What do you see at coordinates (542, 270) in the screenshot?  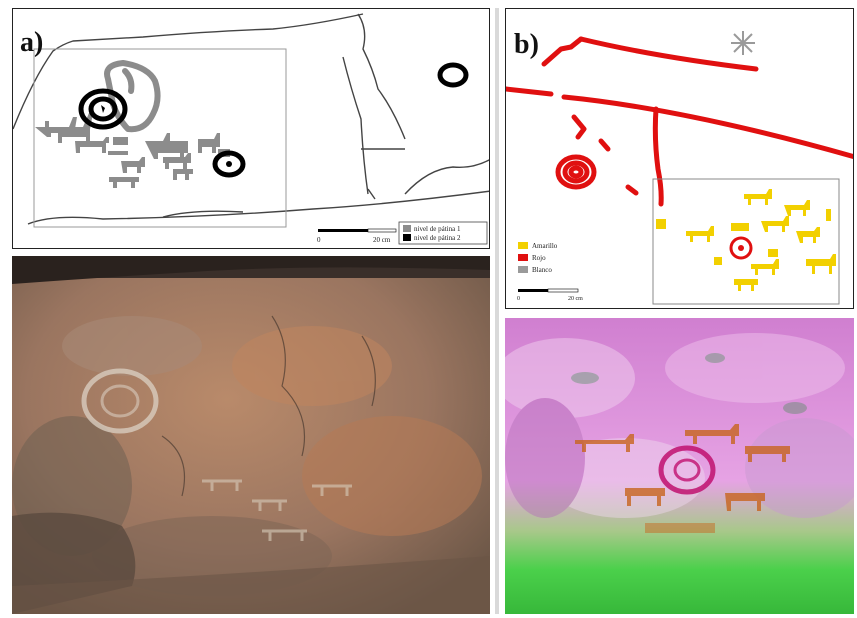 I see `legend-label-blanco: Blanco` at bounding box center [542, 270].